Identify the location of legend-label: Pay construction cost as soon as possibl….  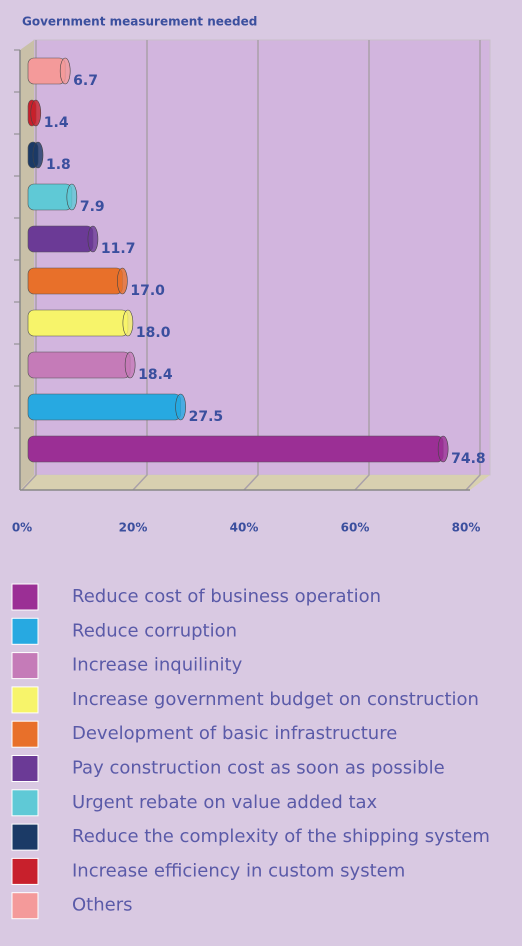
(258, 768).